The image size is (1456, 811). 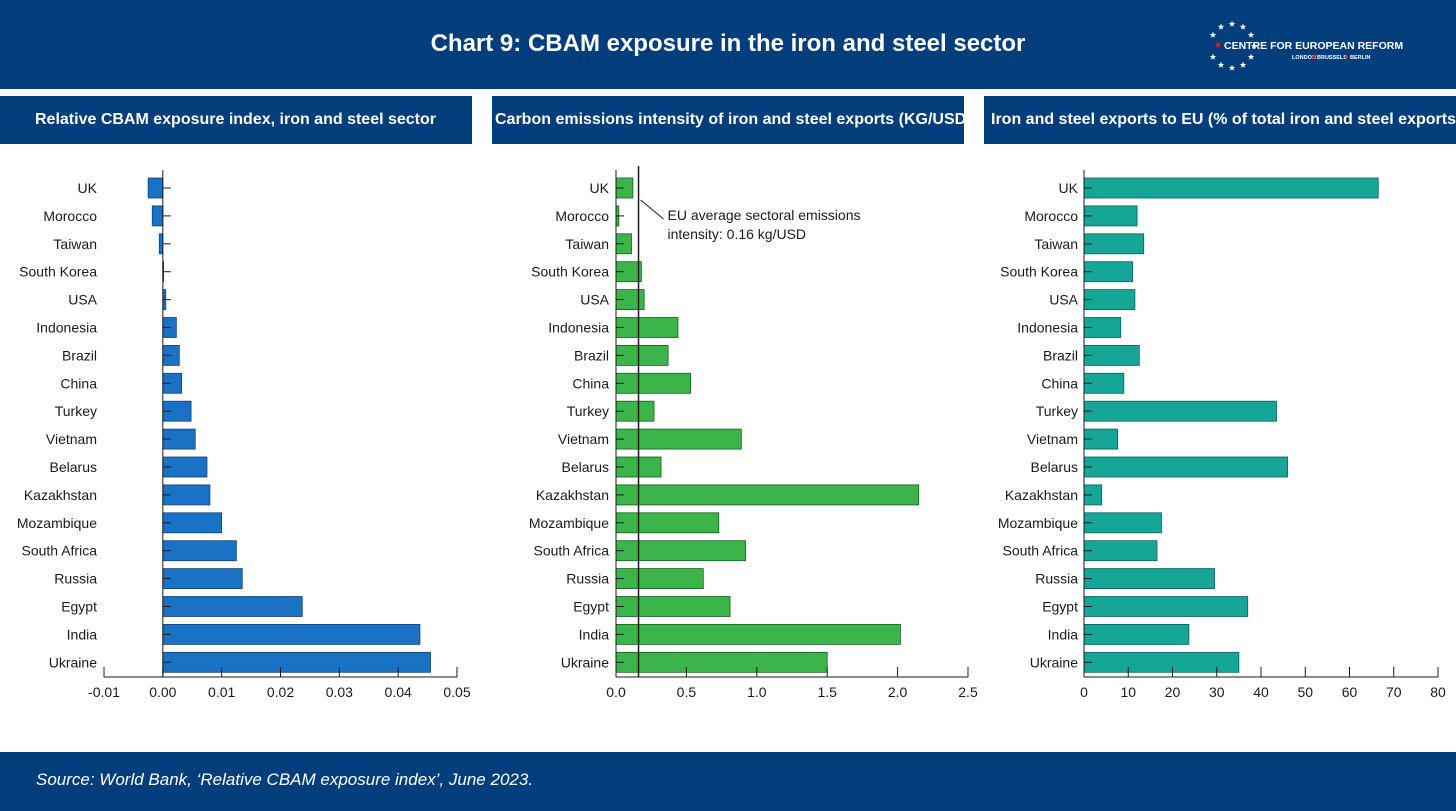 I want to click on category-label: Morocco, so click(x=582, y=216).